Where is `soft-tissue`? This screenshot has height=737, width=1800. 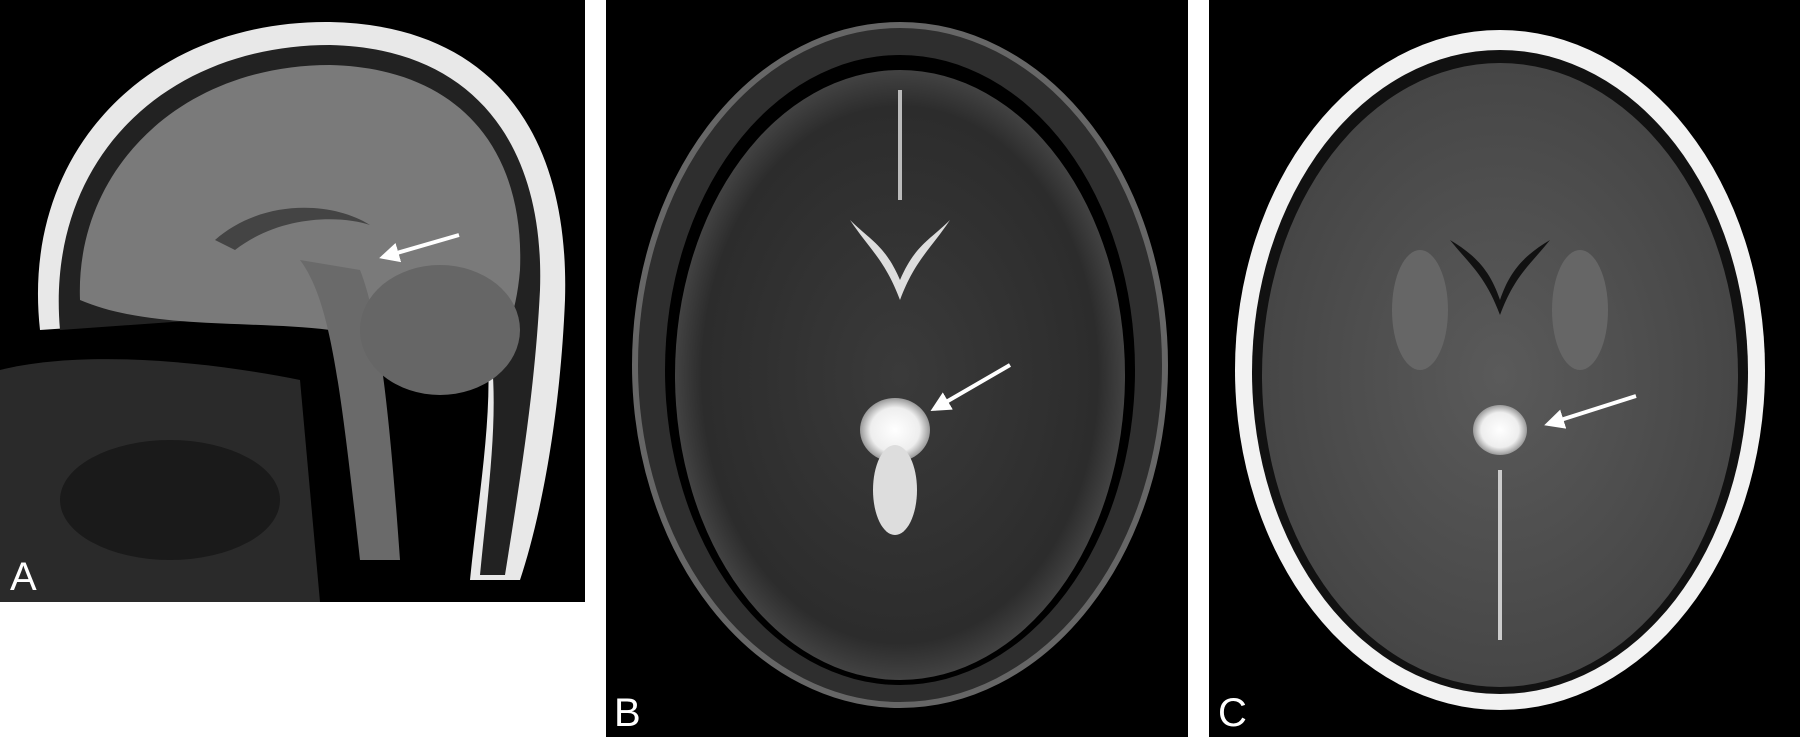
soft-tissue is located at coordinates (170, 500).